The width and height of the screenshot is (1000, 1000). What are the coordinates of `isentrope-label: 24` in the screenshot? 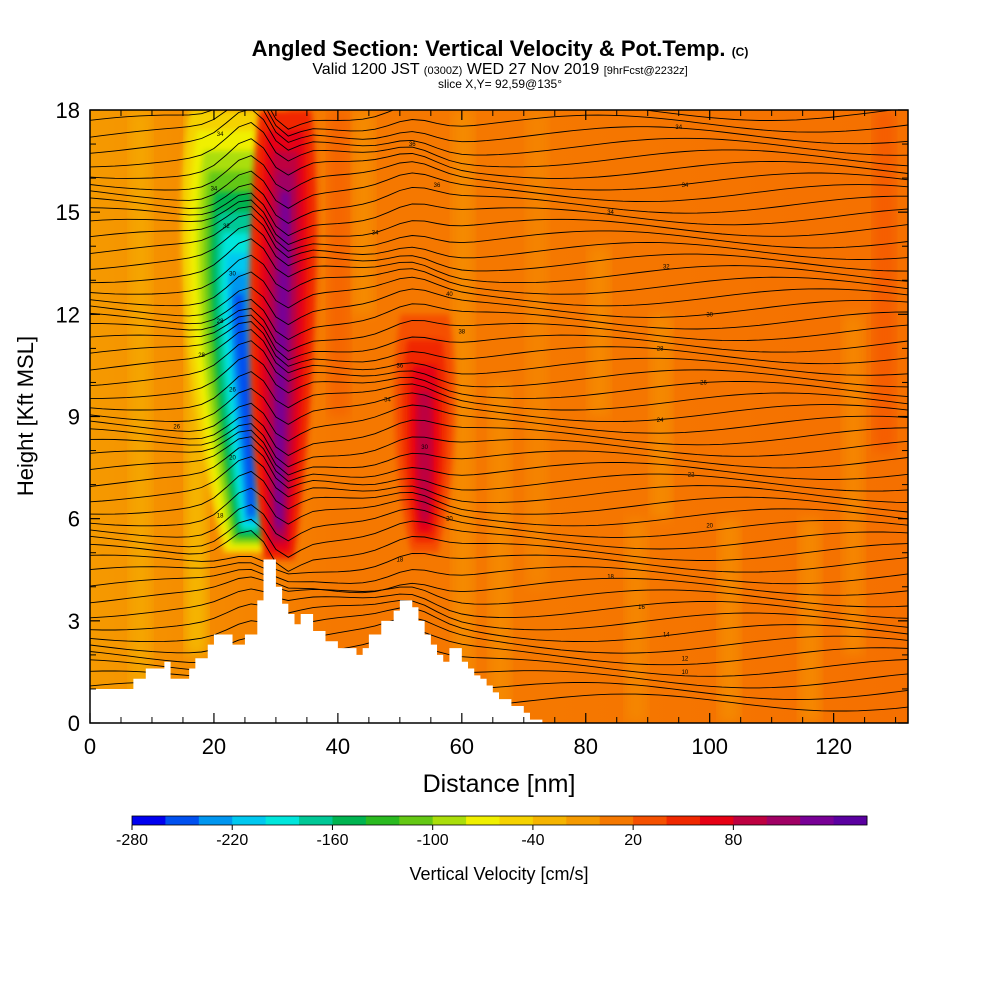 It's located at (660, 421).